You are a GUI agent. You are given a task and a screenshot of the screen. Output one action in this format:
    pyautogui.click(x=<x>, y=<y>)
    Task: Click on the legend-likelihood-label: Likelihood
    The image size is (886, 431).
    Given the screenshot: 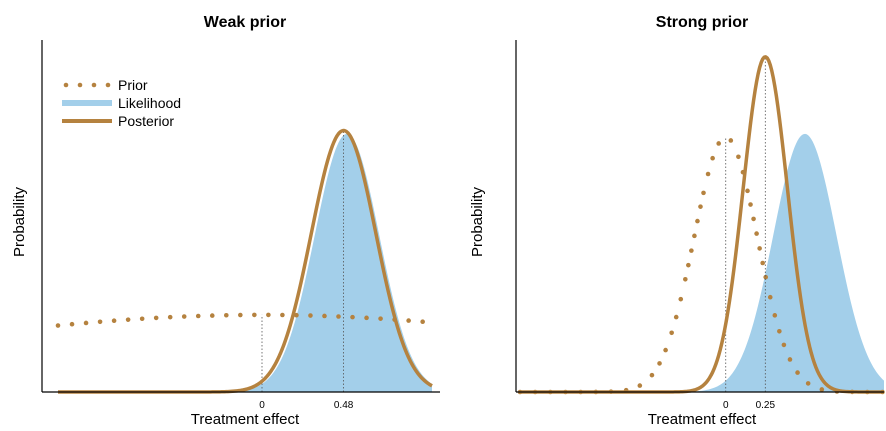 What is the action you would take?
    pyautogui.click(x=149, y=103)
    